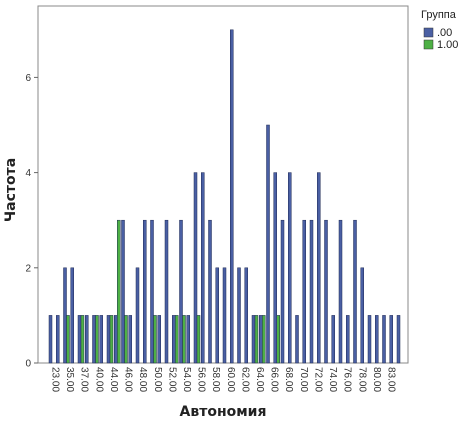 The width and height of the screenshot is (466, 423). I want to click on x-tick-label: 50.00, so click(157, 379).